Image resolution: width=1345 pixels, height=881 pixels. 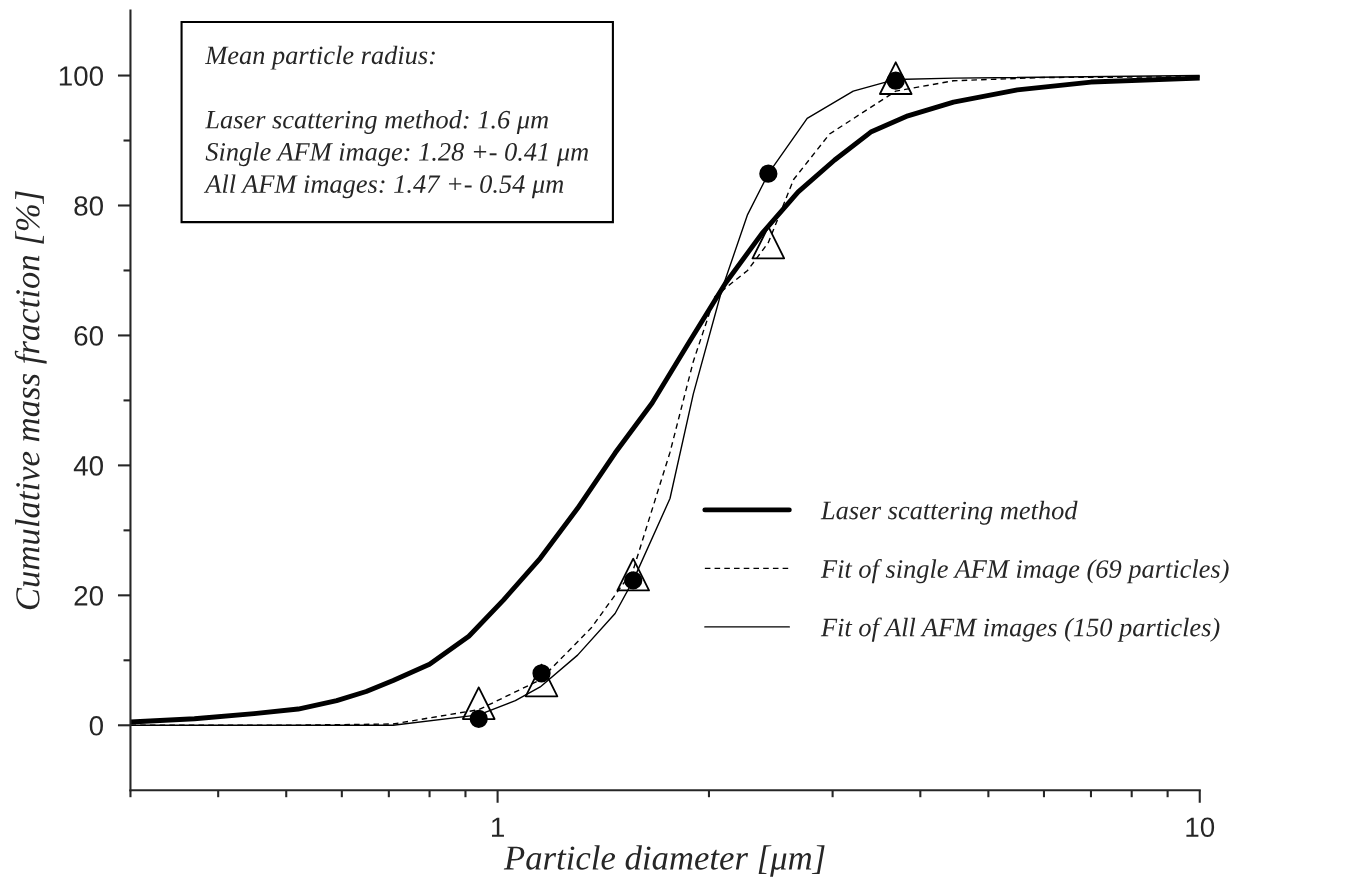 I want to click on x-axis-title: Particle diameter [μm], so click(x=664, y=861).